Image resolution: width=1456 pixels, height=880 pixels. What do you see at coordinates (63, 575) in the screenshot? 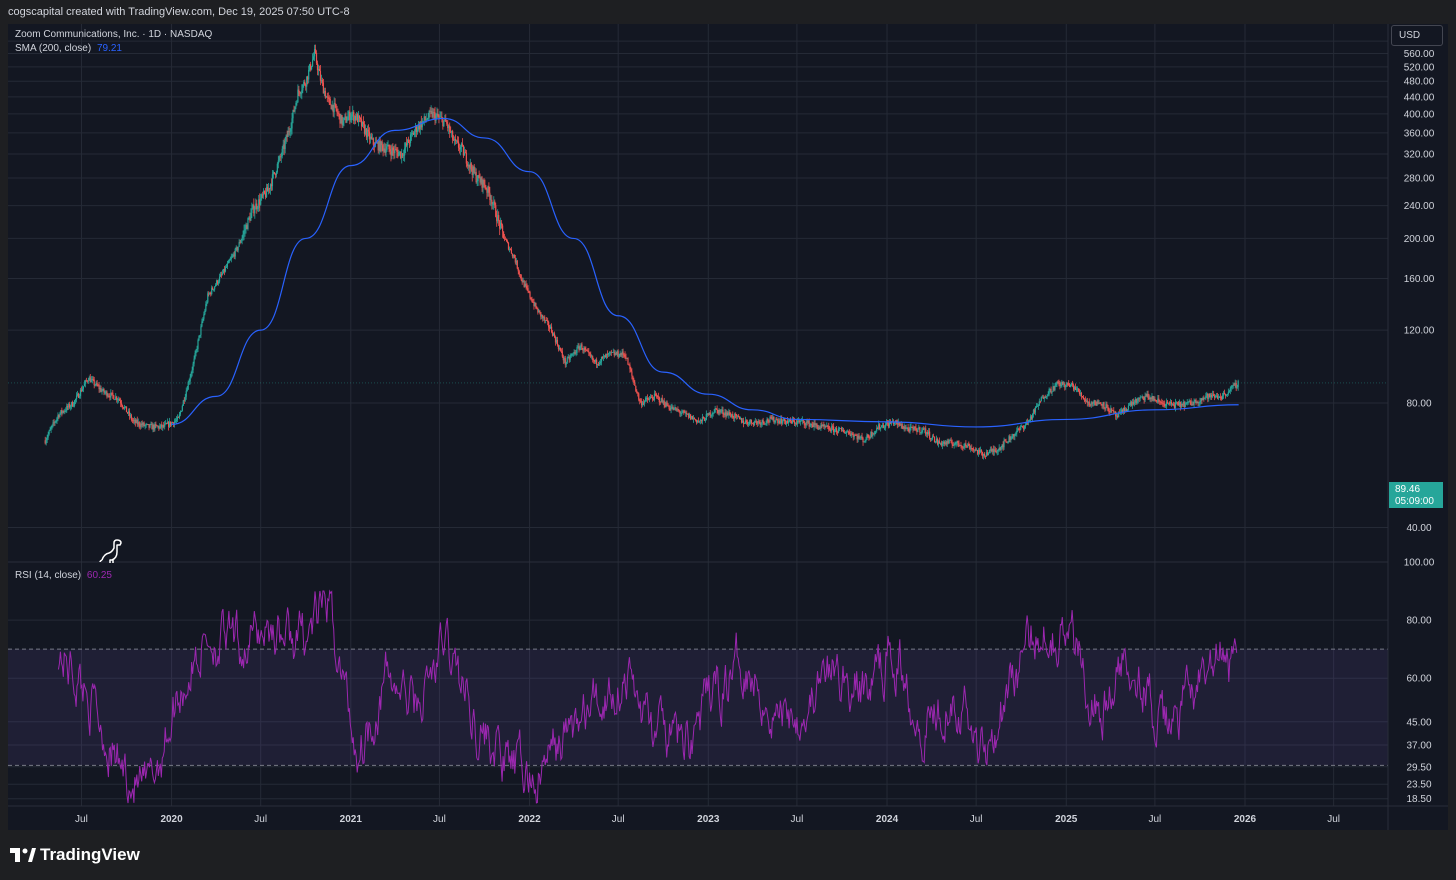
I see `rsi-legend: RSI (14, close) 60.25` at bounding box center [63, 575].